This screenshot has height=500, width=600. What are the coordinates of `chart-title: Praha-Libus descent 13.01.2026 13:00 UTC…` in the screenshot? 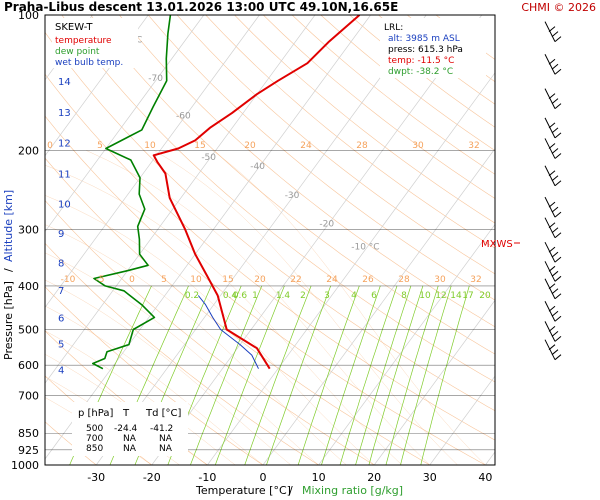 It's located at (201, 7).